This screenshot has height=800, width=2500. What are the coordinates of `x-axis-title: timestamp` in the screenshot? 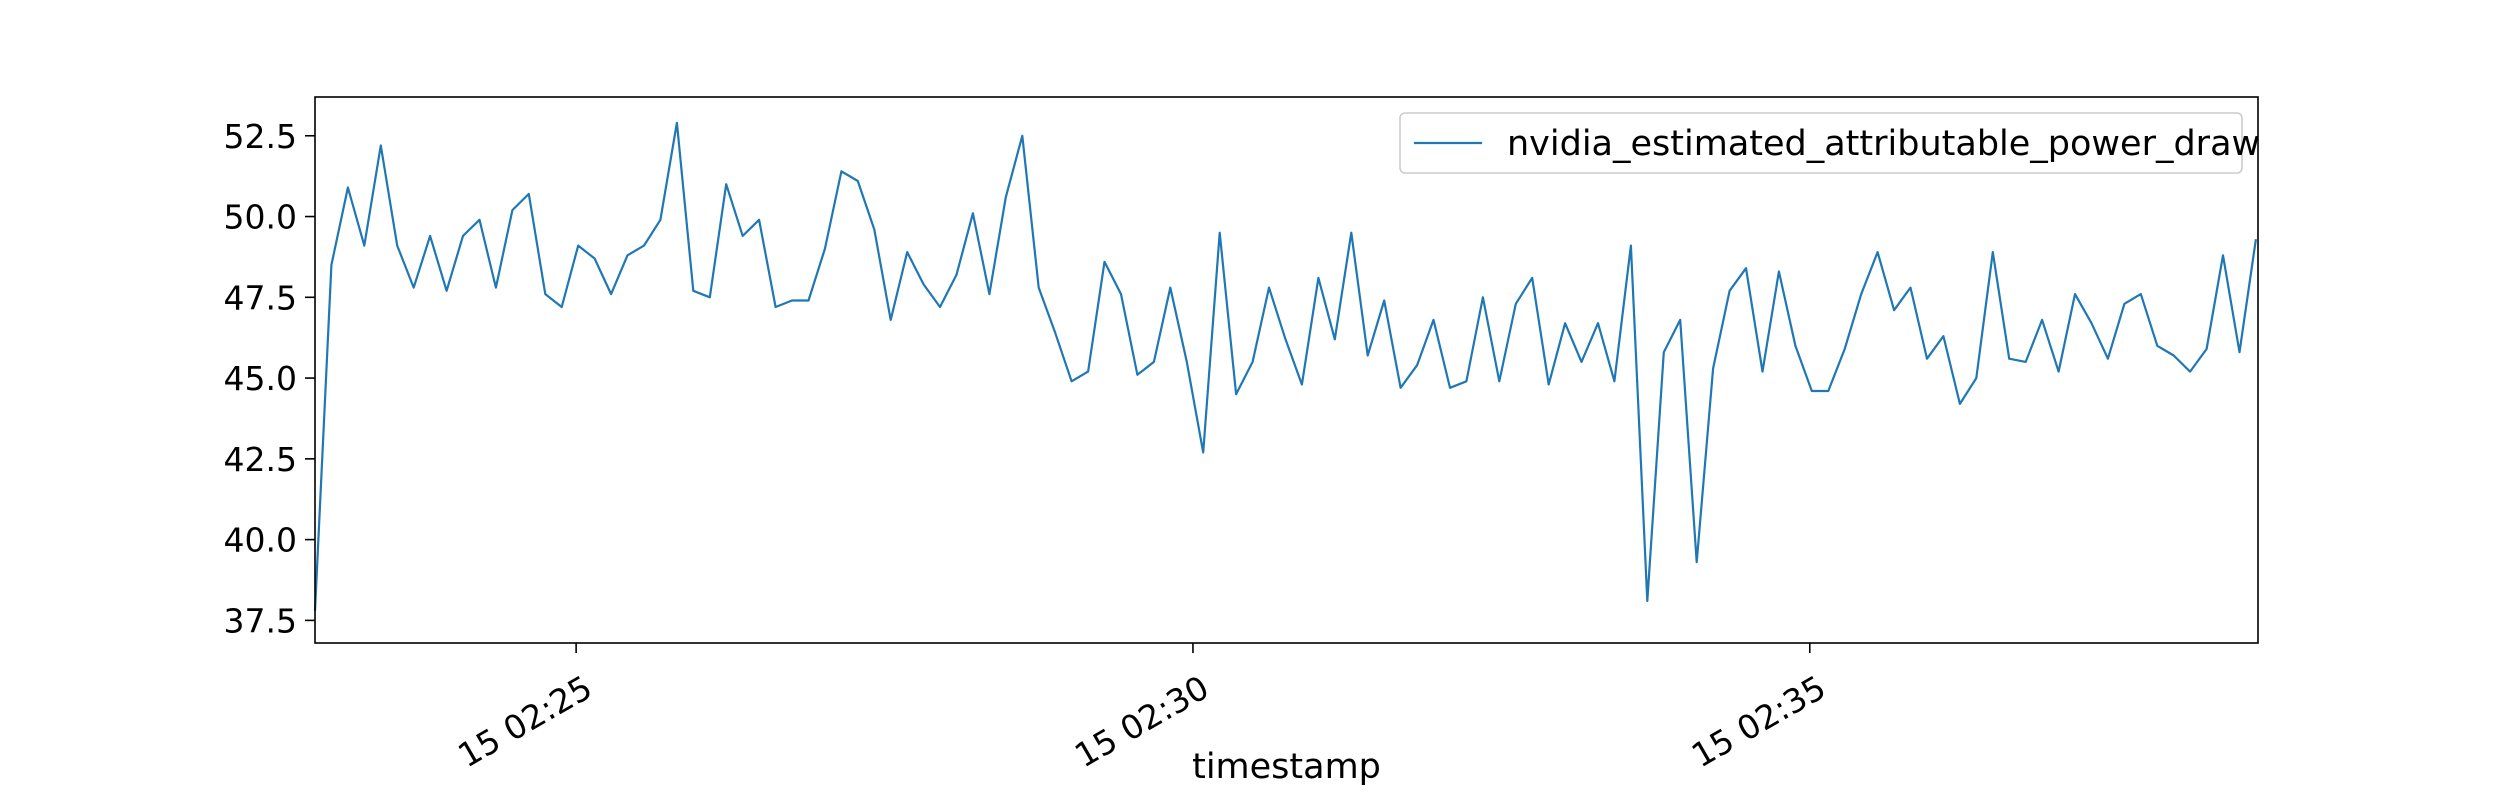 It's located at (1286, 767).